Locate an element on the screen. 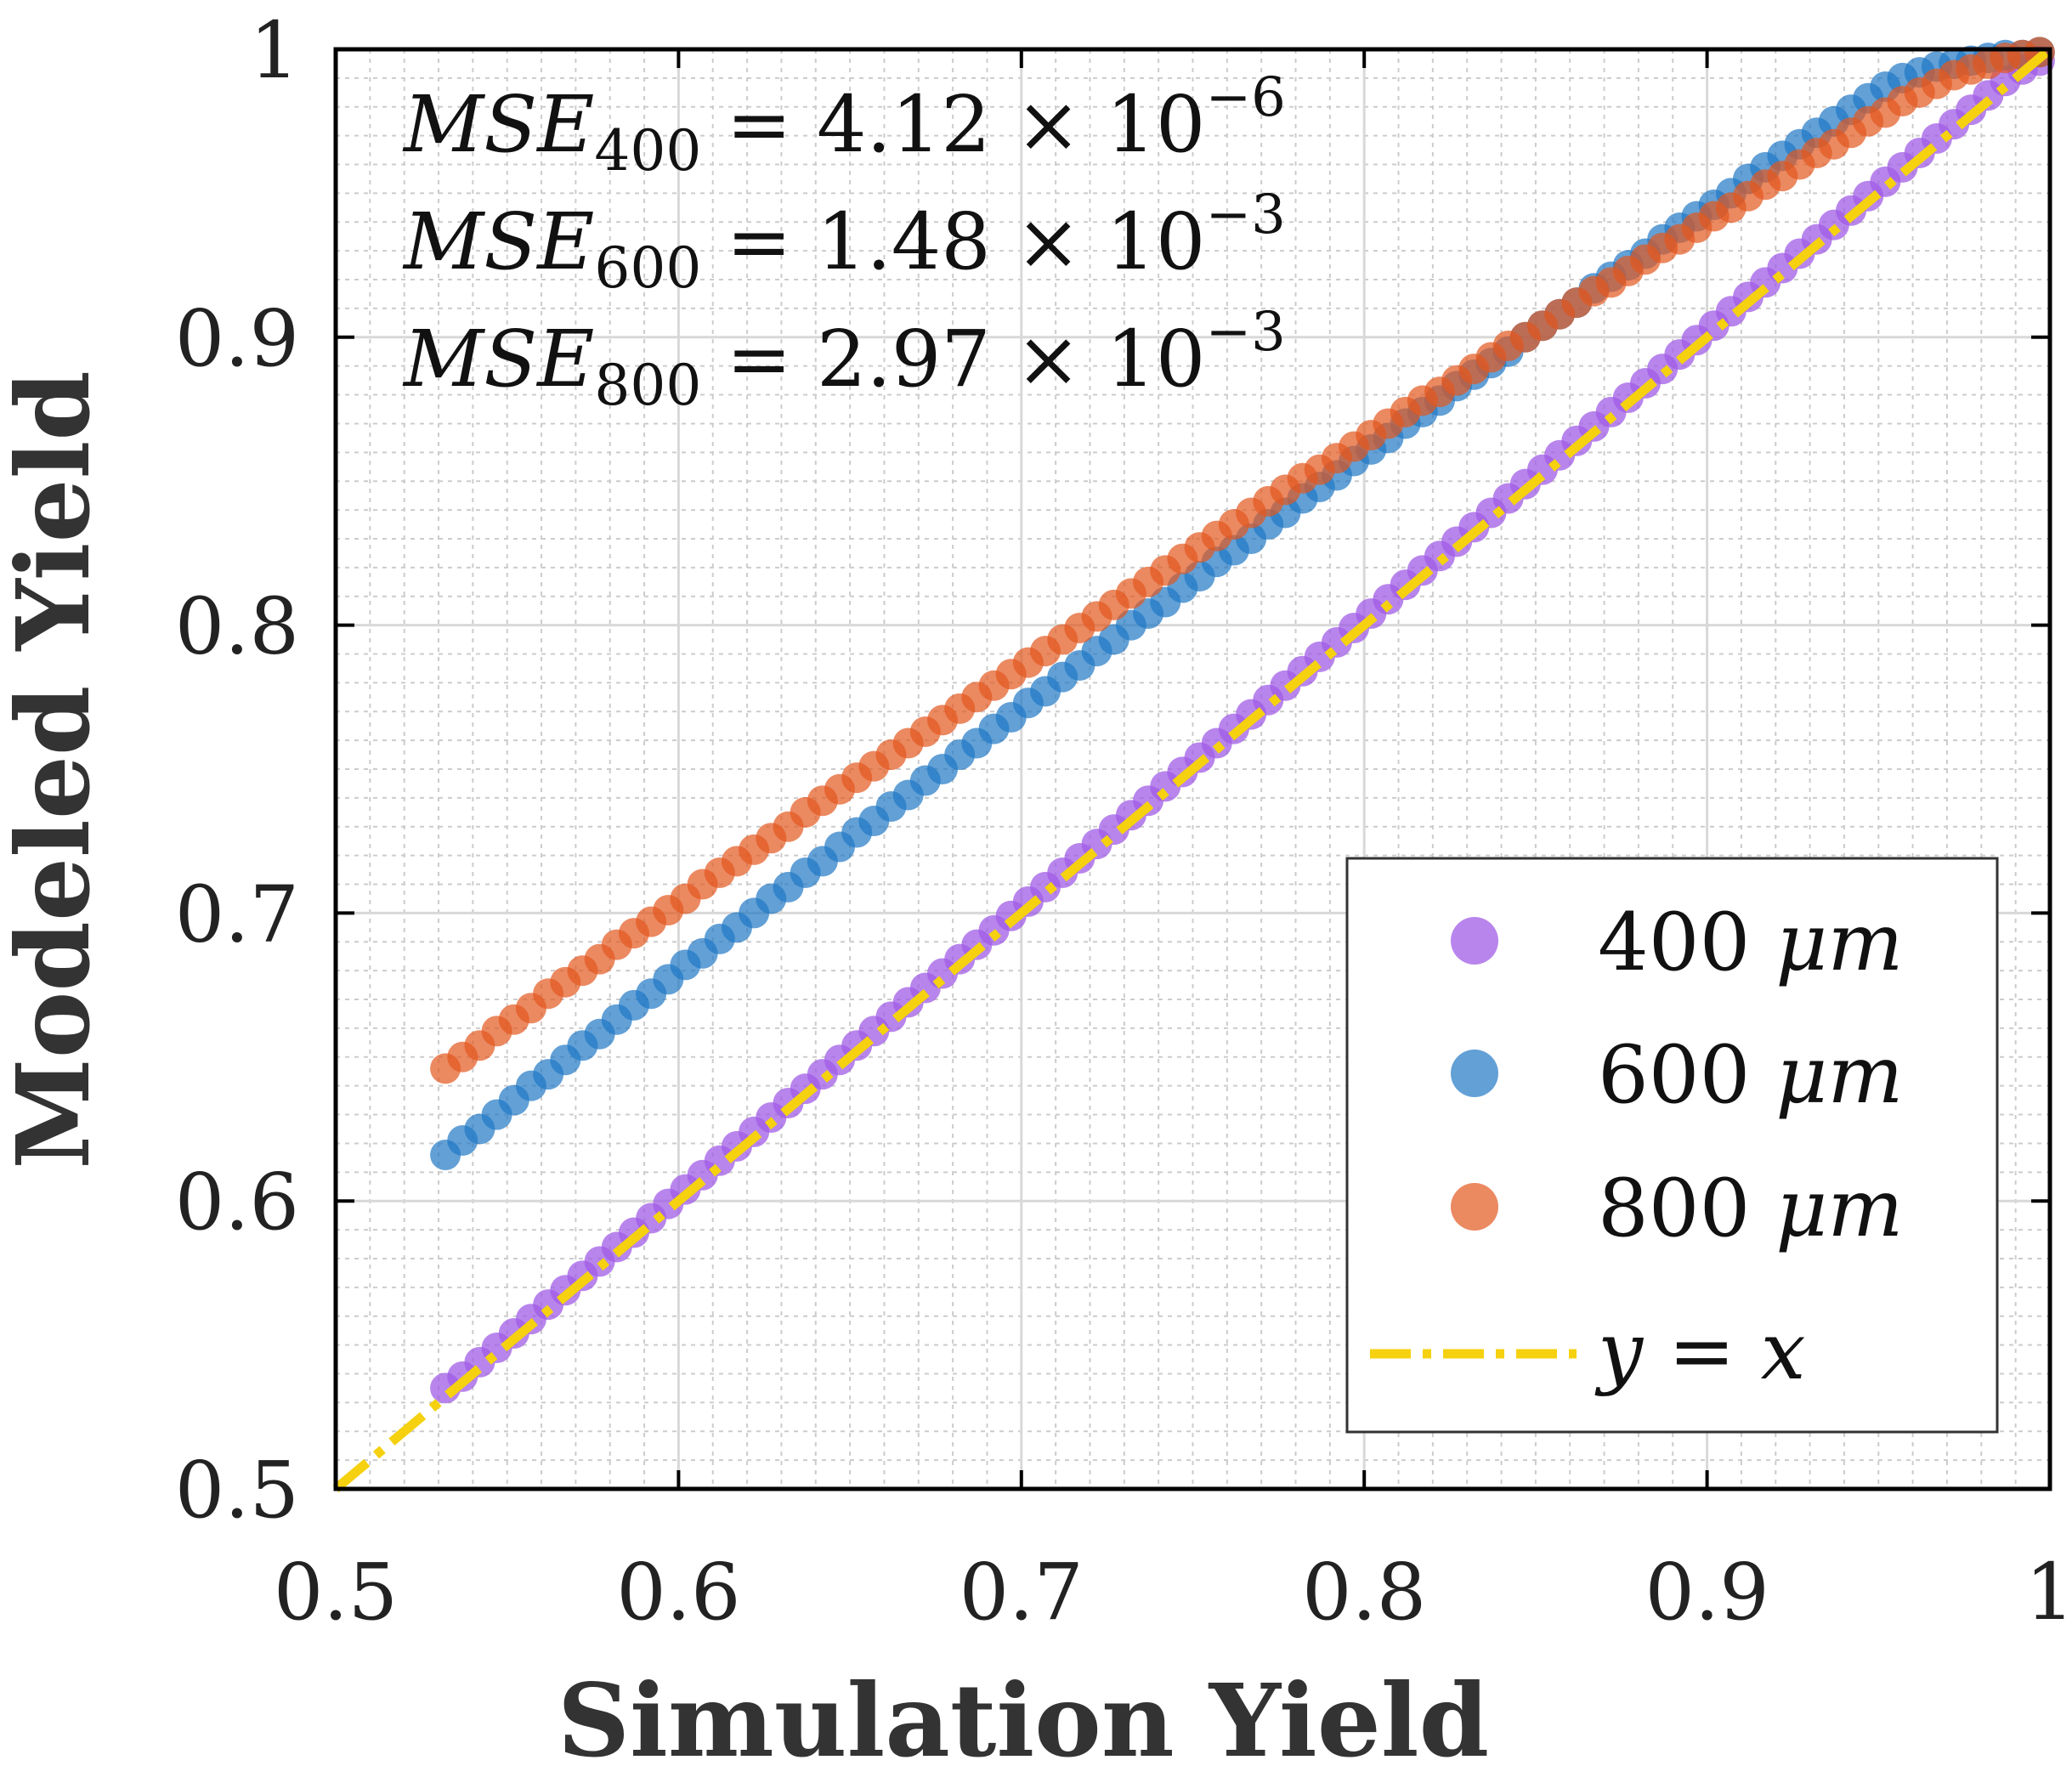 The image size is (2072, 1777). y-tick-label: 0.6 is located at coordinates (237, 1203).